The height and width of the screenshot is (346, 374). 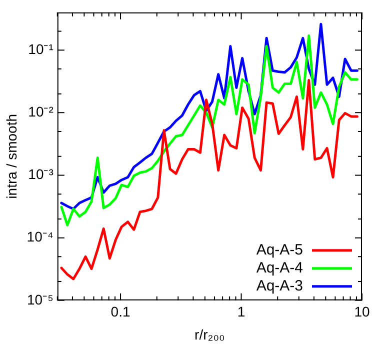 I want to click on x-tick-label: 1, so click(x=241, y=312).